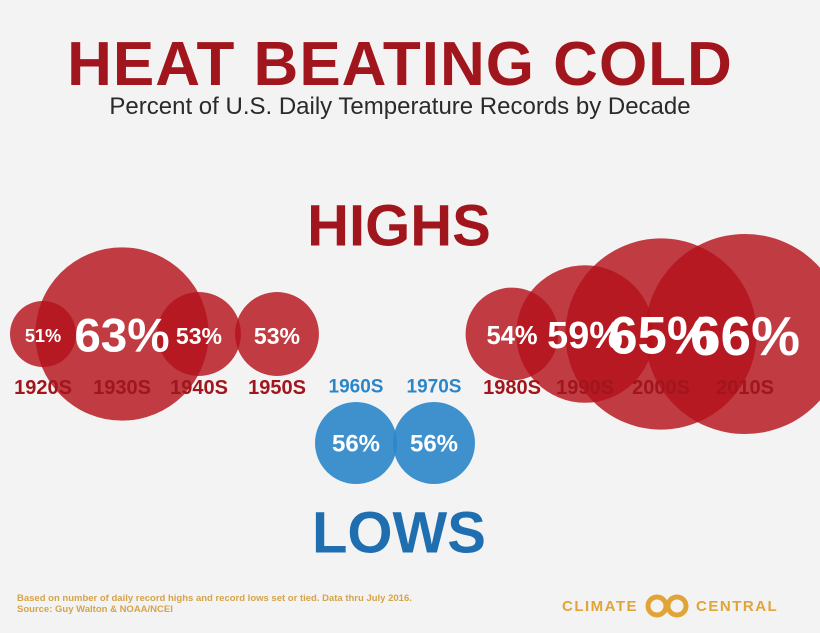 The width and height of the screenshot is (820, 633). Describe the element at coordinates (737, 606) in the screenshot. I see `brand-right-text: CENTRAL` at that location.